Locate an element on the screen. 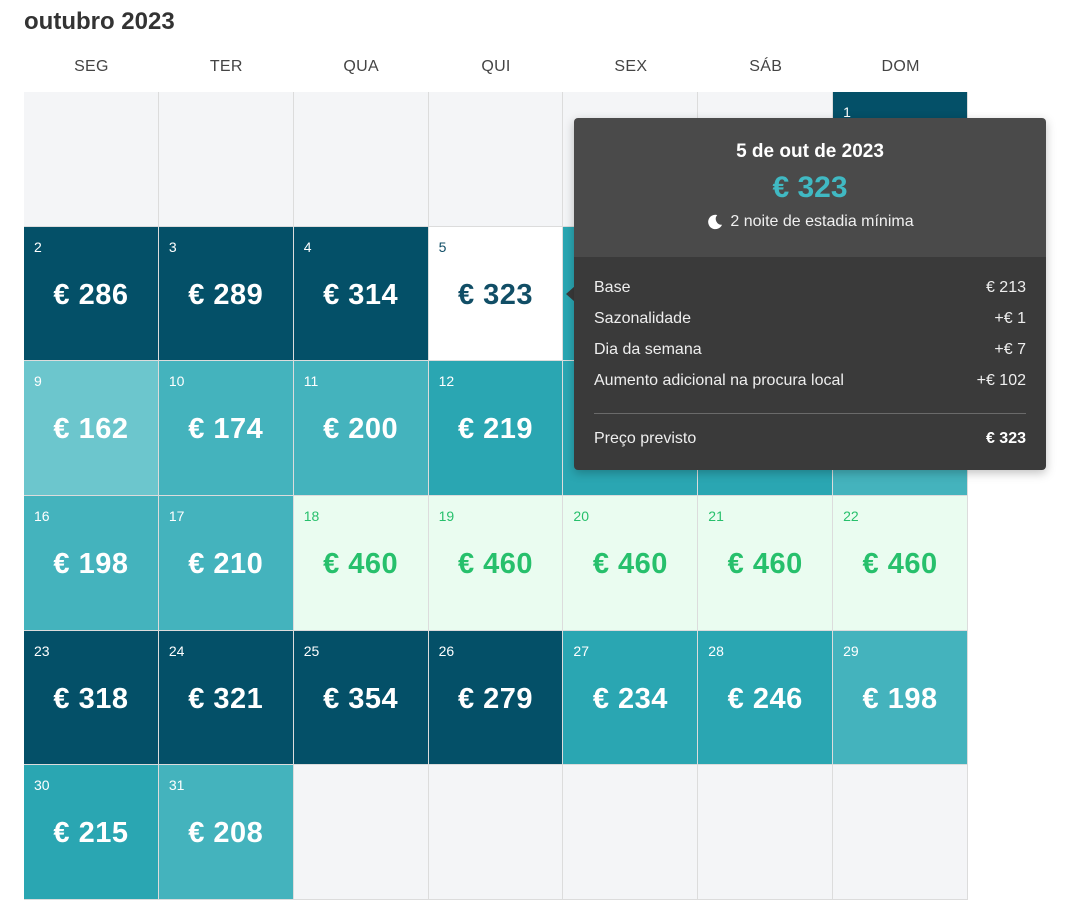  day-cell: 16 € 198 is located at coordinates (91, 563).